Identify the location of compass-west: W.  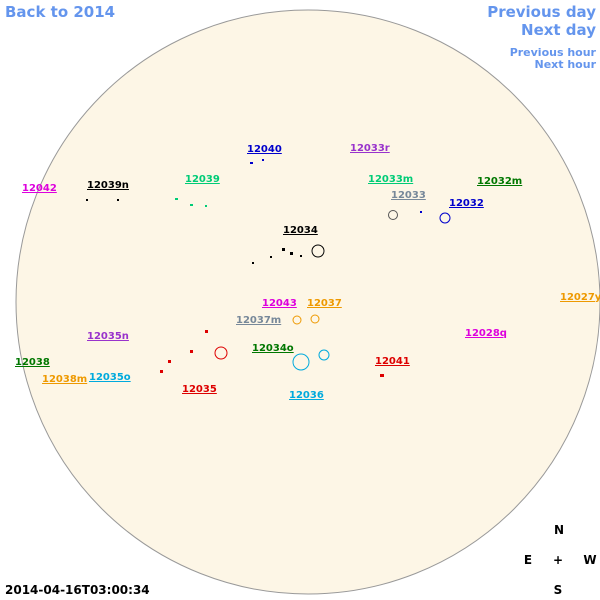
(589, 560).